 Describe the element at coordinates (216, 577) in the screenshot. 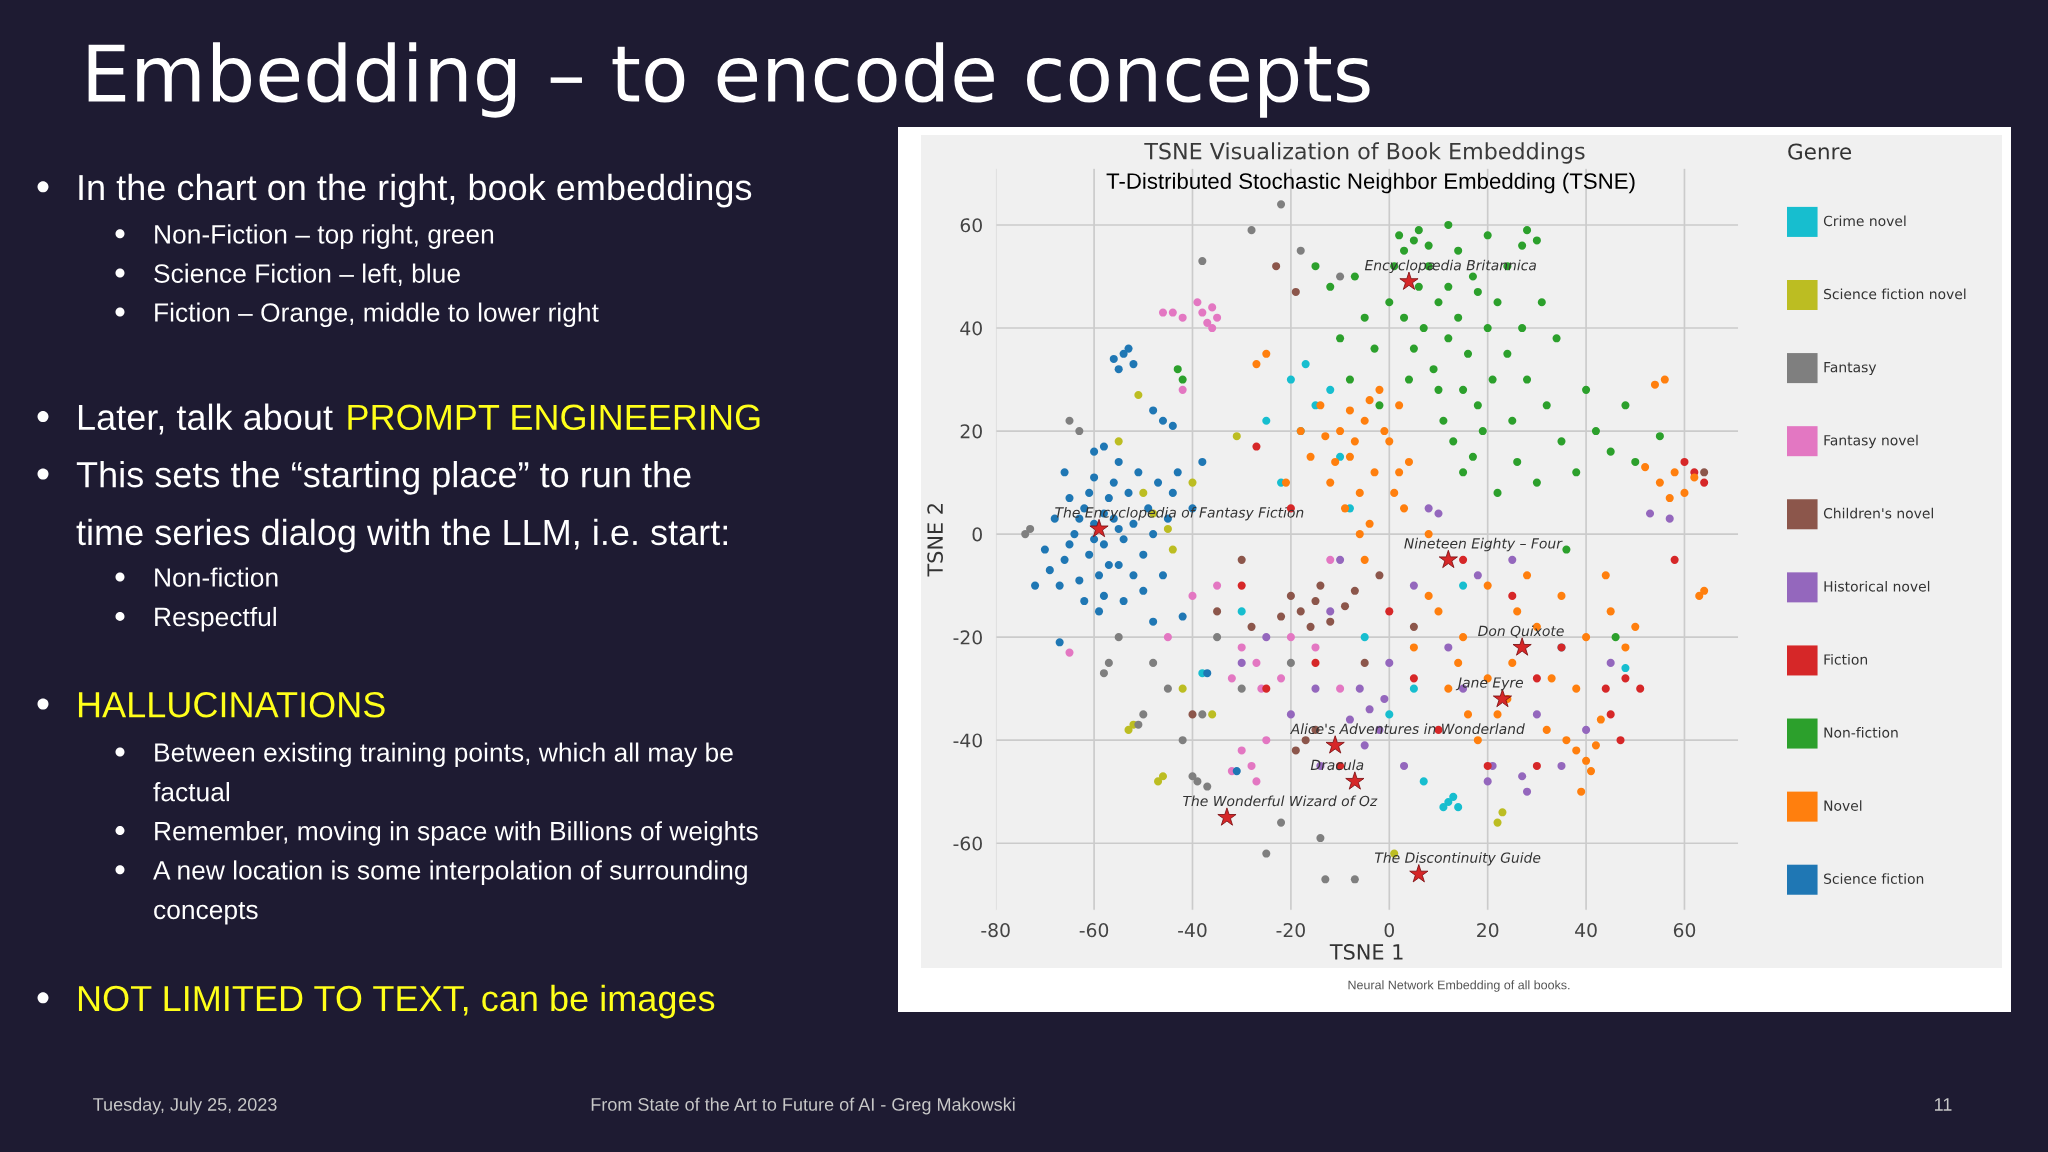

I see `text: Non-fiction` at that location.